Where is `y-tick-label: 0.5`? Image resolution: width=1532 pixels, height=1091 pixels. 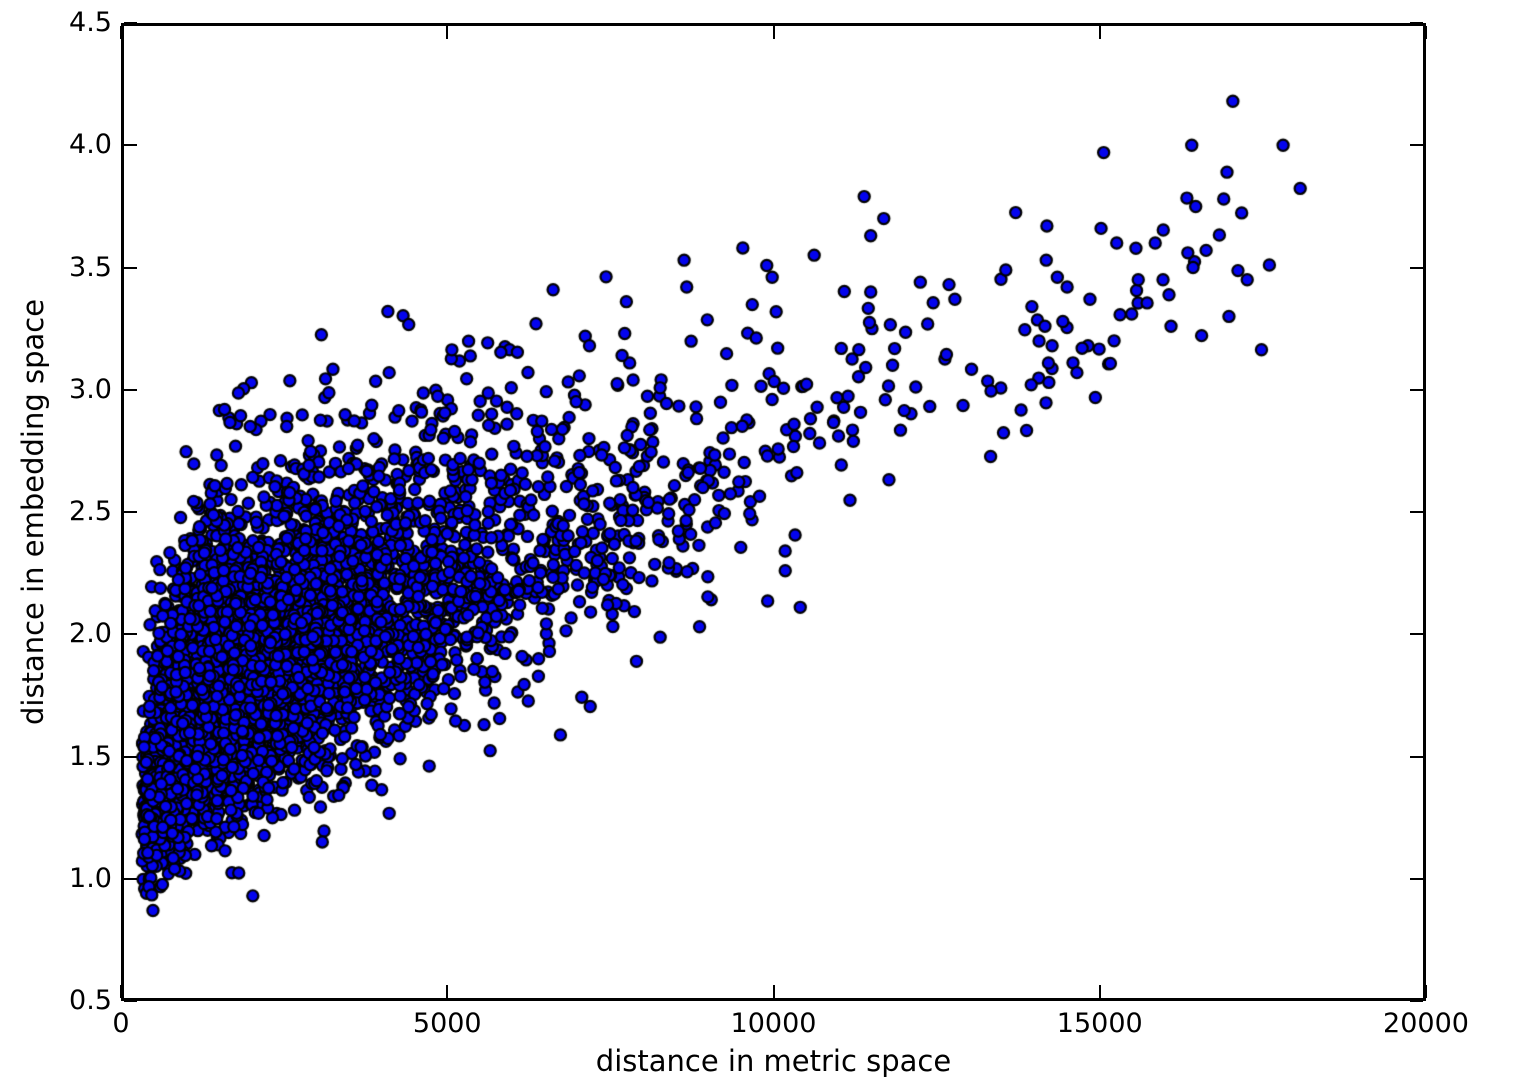
y-tick-label: 0.5 is located at coordinates (90, 1000).